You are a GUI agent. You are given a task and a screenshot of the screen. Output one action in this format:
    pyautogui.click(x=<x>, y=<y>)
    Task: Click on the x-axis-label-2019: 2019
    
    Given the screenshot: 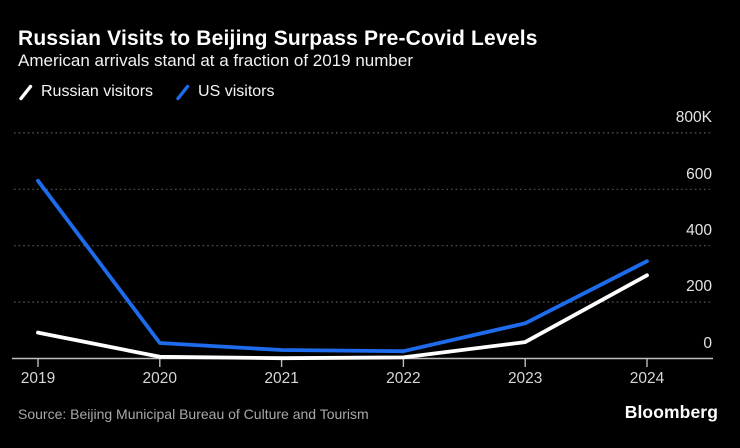 What is the action you would take?
    pyautogui.click(x=38, y=378)
    